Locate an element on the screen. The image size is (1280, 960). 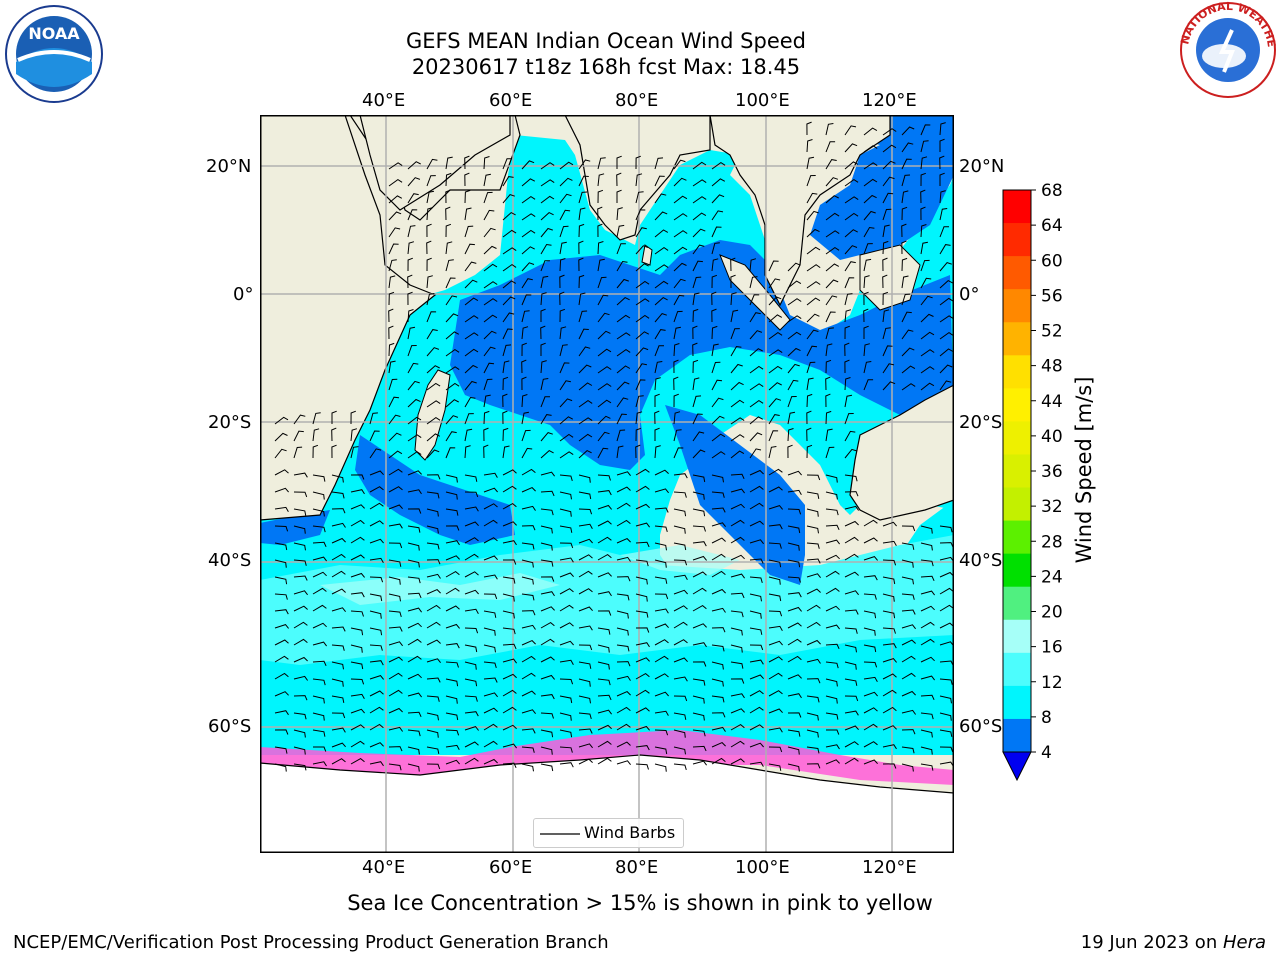
colorbar-tick-label: 52 is located at coordinates (1052, 332).